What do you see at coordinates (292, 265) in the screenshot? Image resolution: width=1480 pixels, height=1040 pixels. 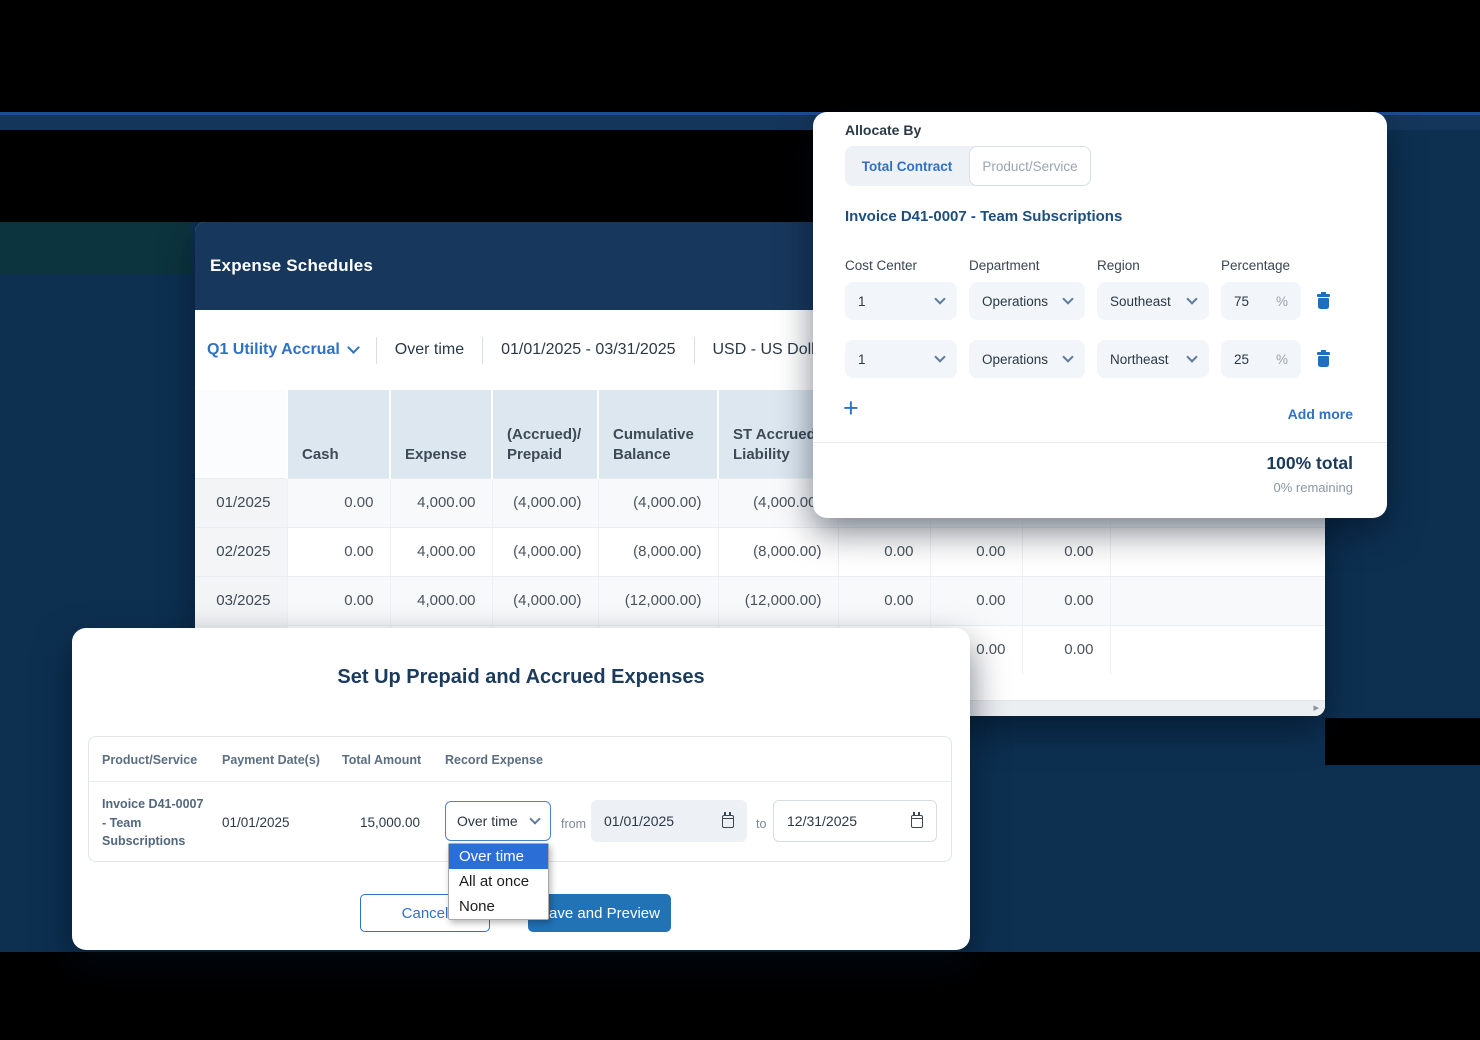 I see `expense-schedules-title: Expense Schedules` at bounding box center [292, 265].